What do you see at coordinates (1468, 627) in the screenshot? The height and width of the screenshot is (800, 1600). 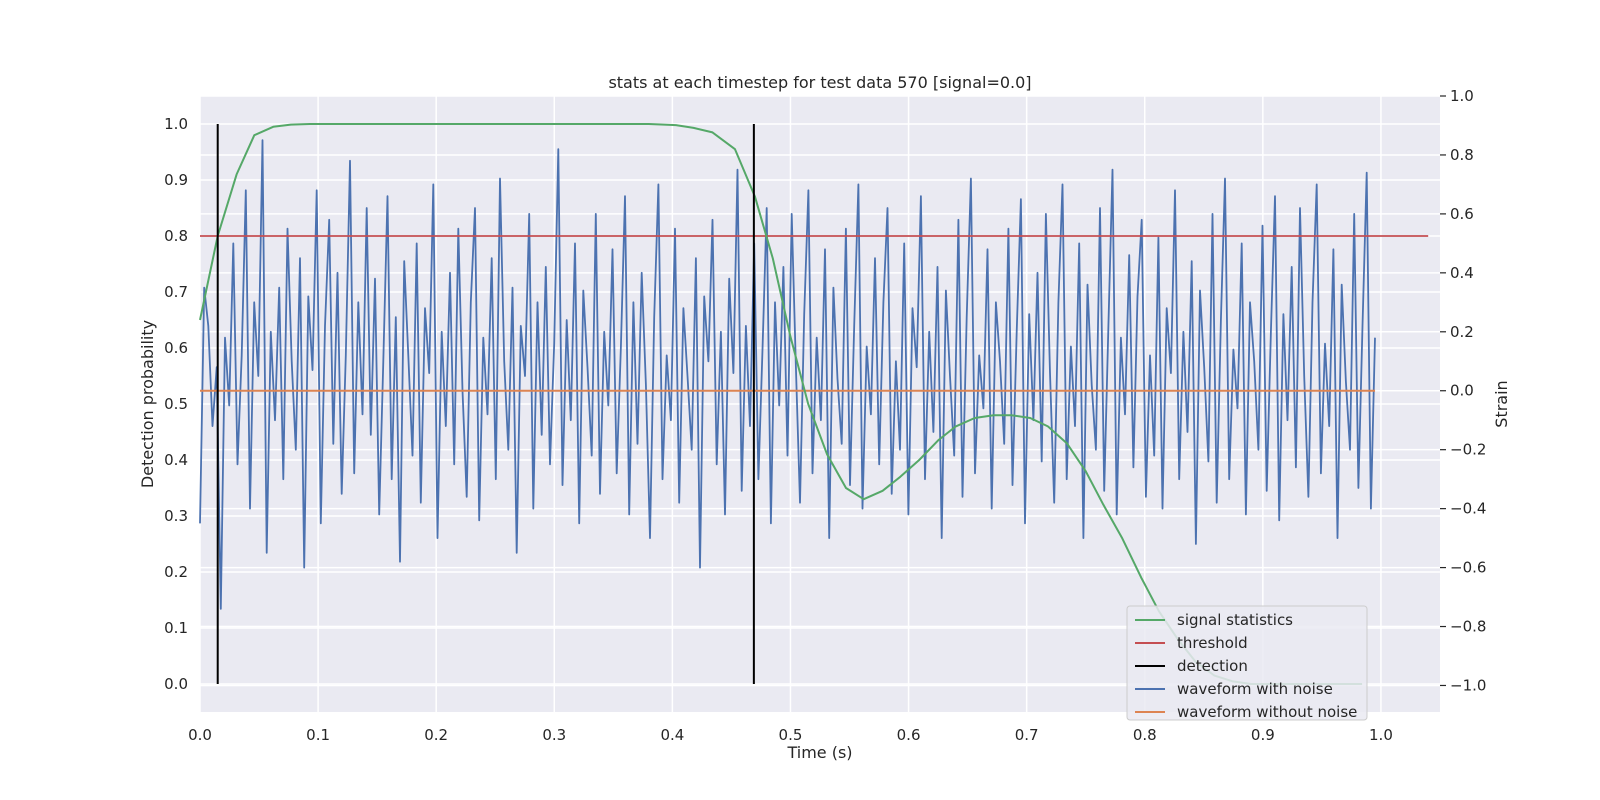 I see `y-tick-label-right: −0.8` at bounding box center [1468, 627].